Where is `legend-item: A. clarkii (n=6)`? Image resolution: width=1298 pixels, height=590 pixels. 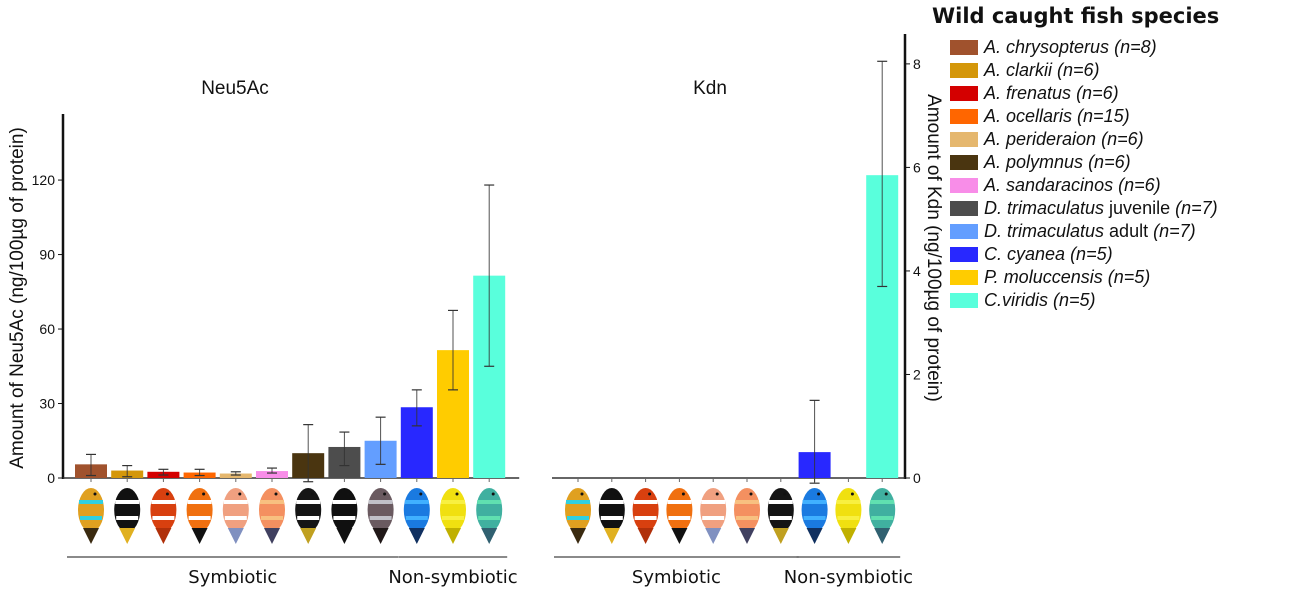 legend-item: A. clarkii (n=6) is located at coordinates (1122, 70).